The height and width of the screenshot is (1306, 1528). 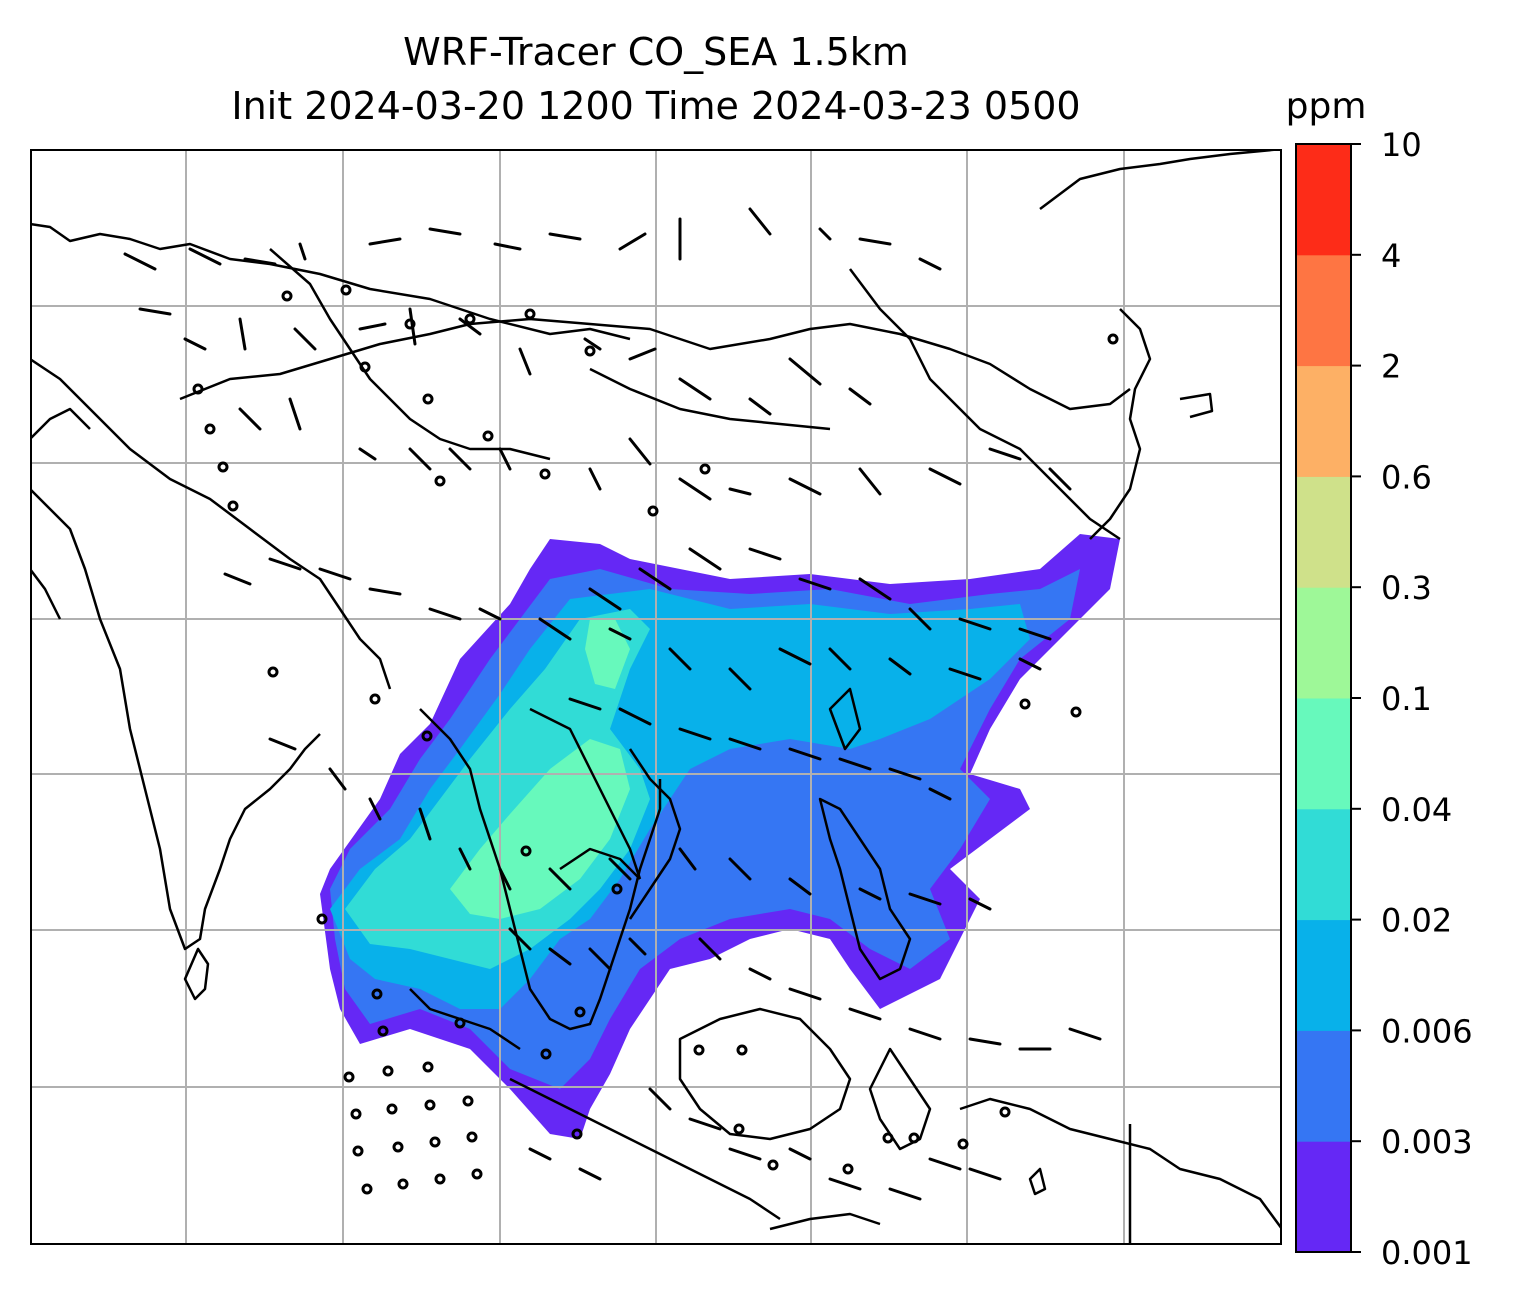 What do you see at coordinates (1416, 921) in the screenshot?
I see `colorbar-tick-label: 0.02` at bounding box center [1416, 921].